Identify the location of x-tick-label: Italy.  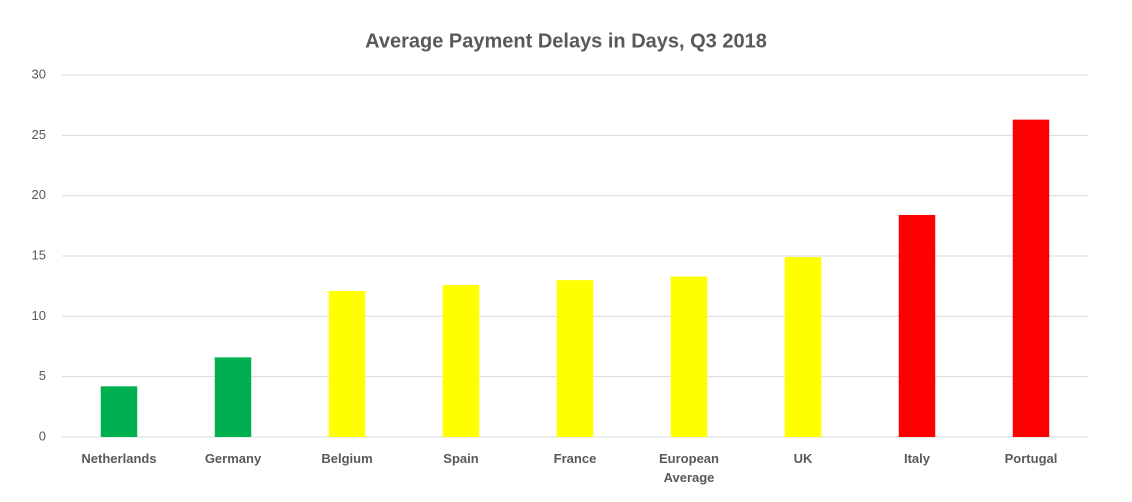
(916, 458).